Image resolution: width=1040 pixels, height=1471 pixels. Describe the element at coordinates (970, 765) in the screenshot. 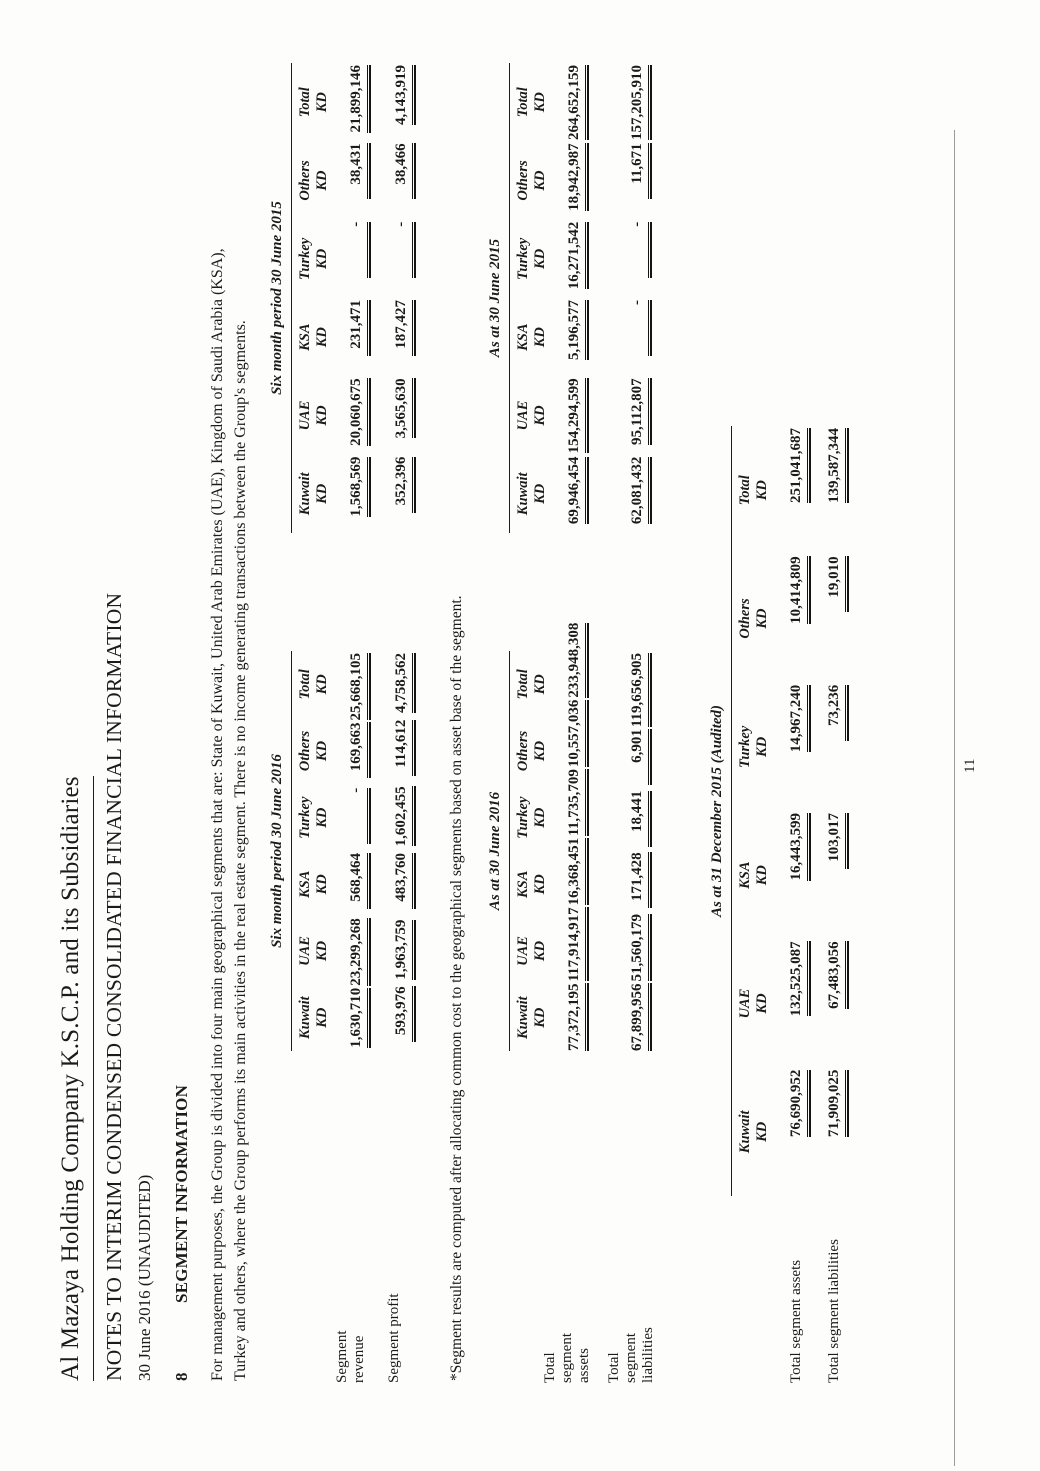

I see `page-number: 11` at that location.